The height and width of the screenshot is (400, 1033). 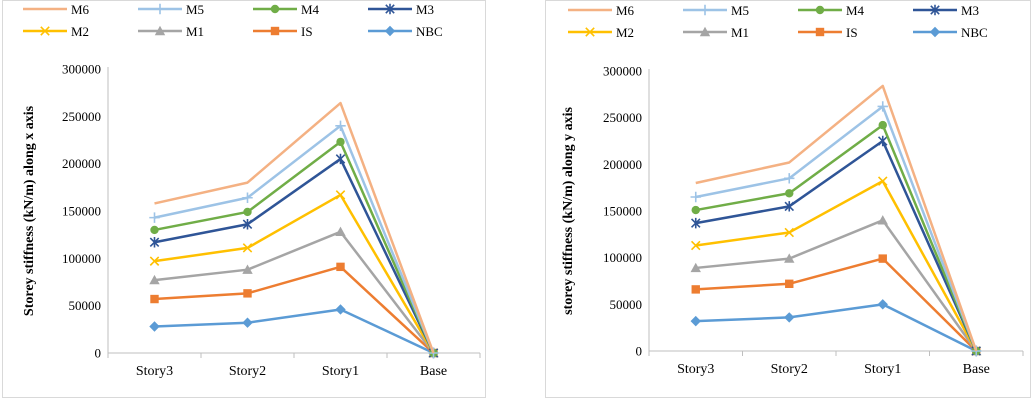 I want to click on right-chart-series-is, so click(x=836, y=305).